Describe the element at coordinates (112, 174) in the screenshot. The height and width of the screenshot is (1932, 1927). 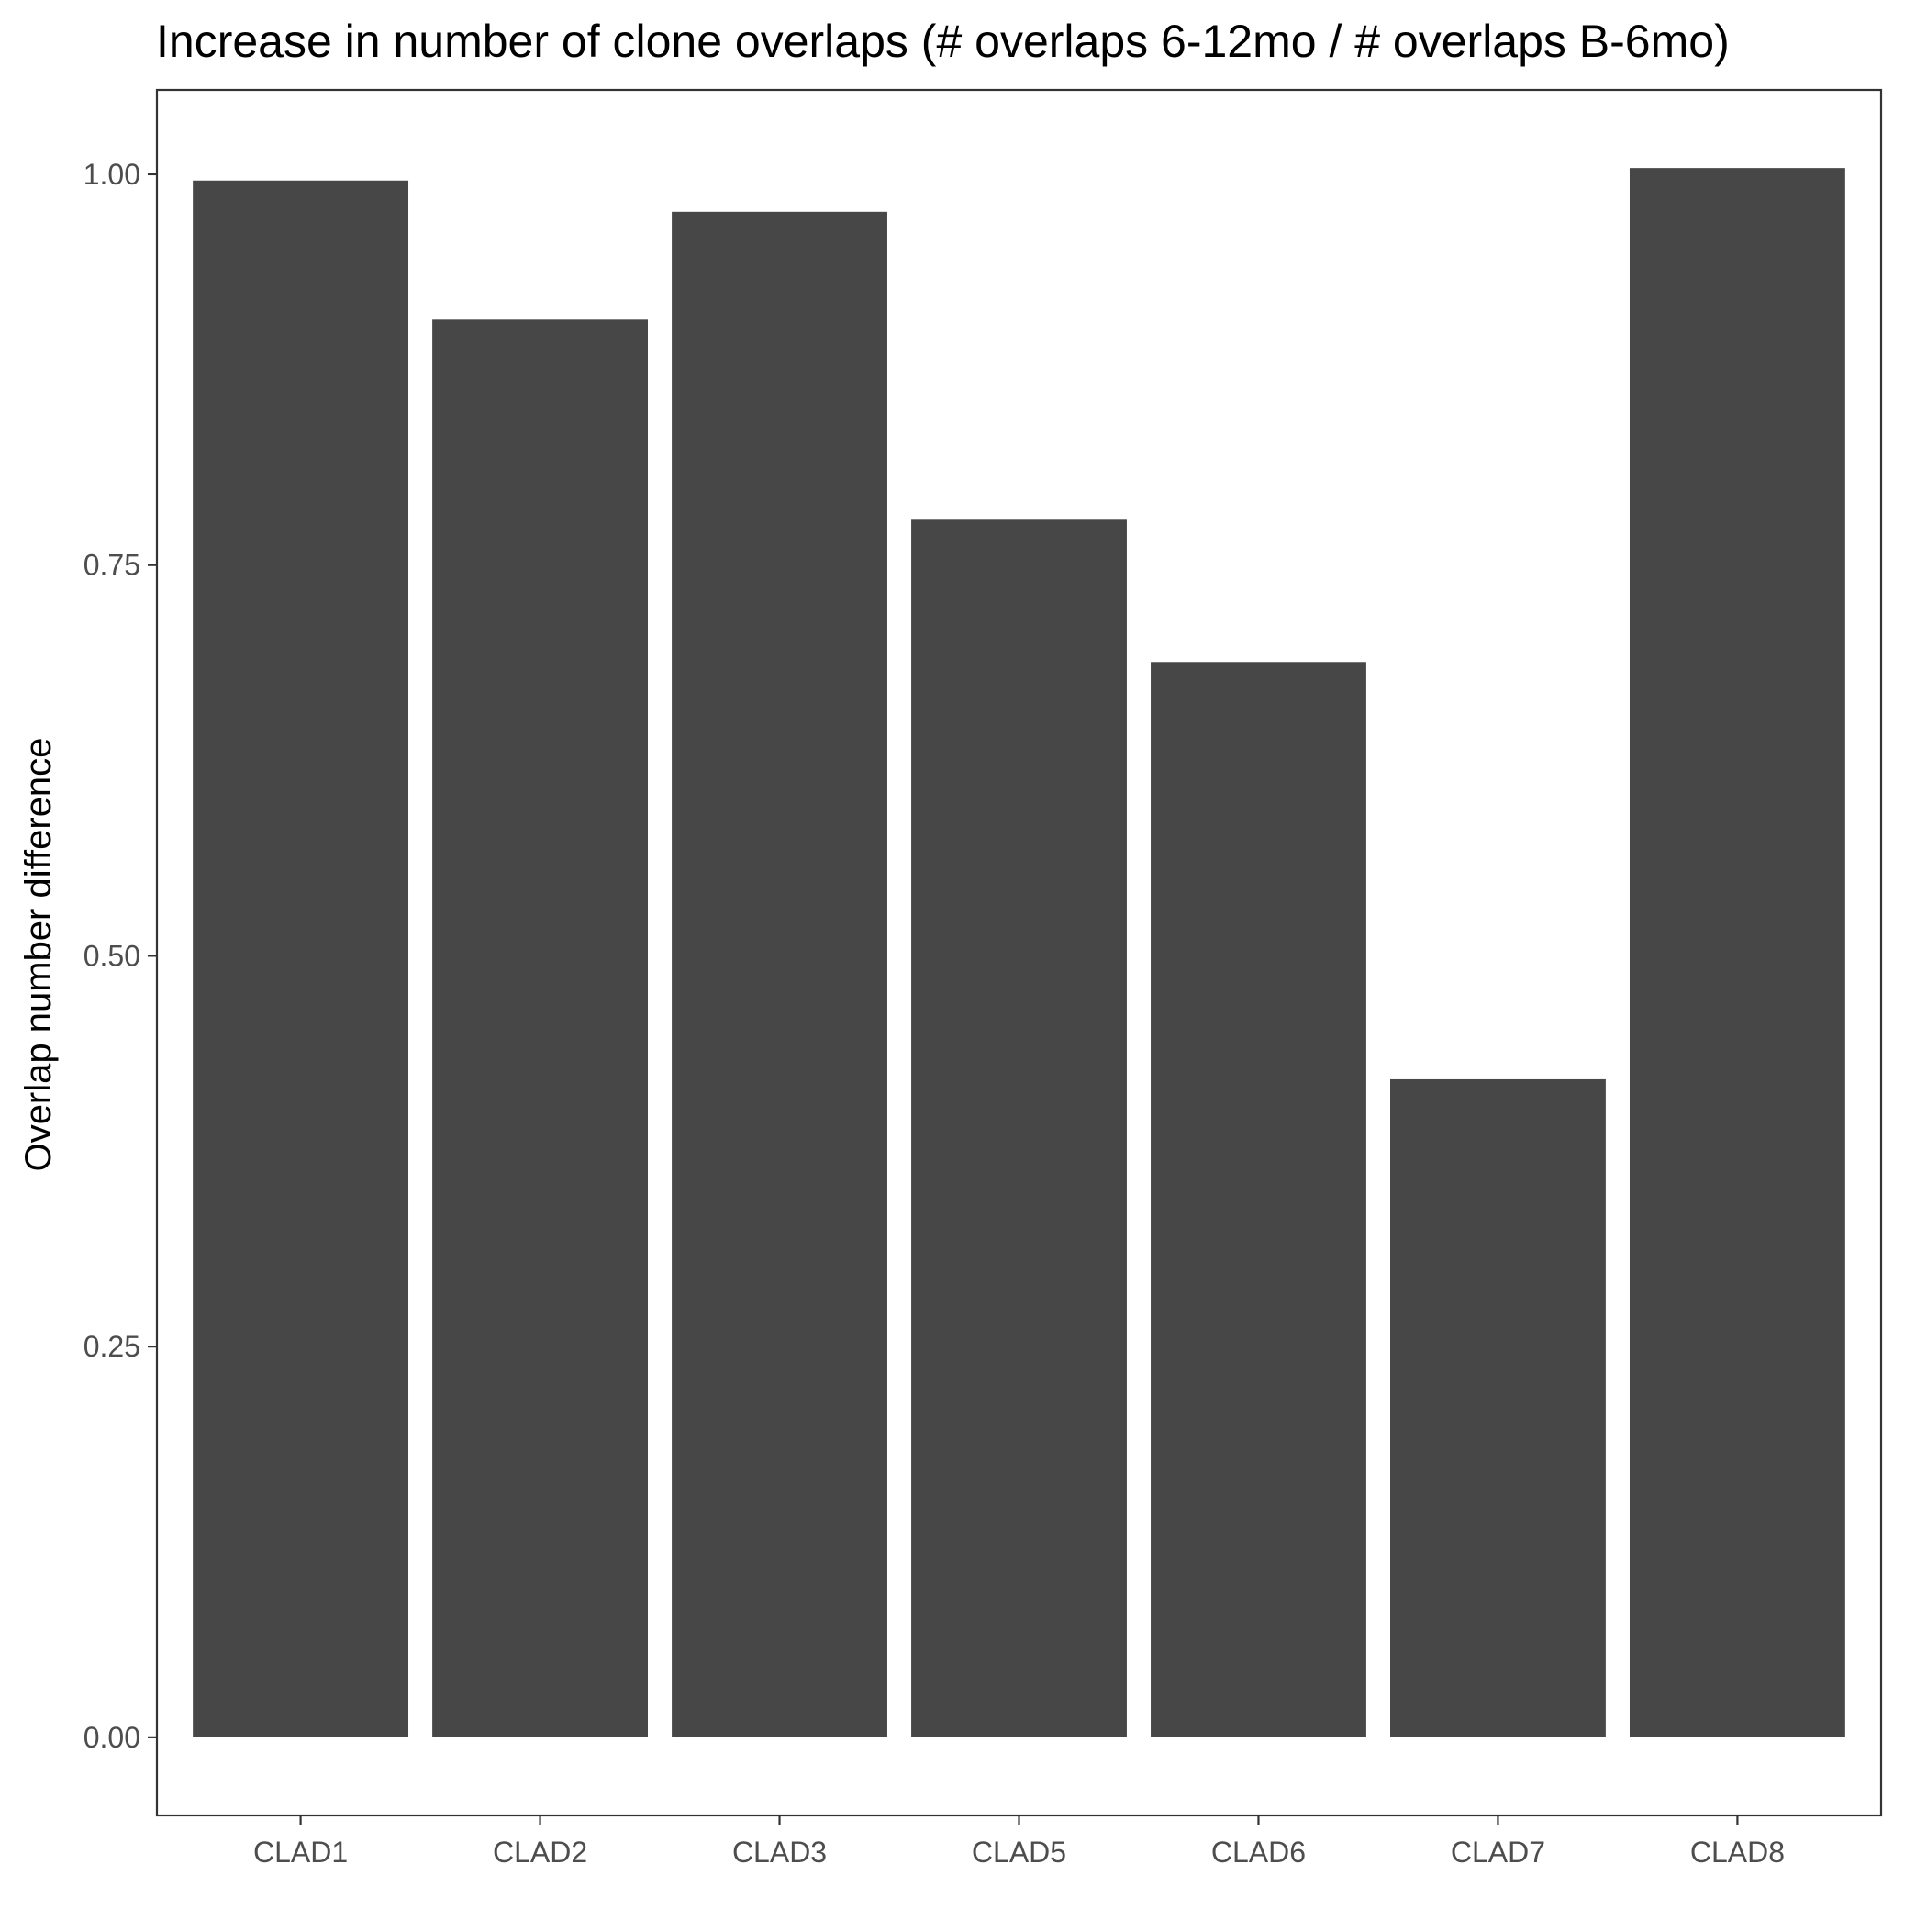
I see `y-tick-label: 1.00` at that location.